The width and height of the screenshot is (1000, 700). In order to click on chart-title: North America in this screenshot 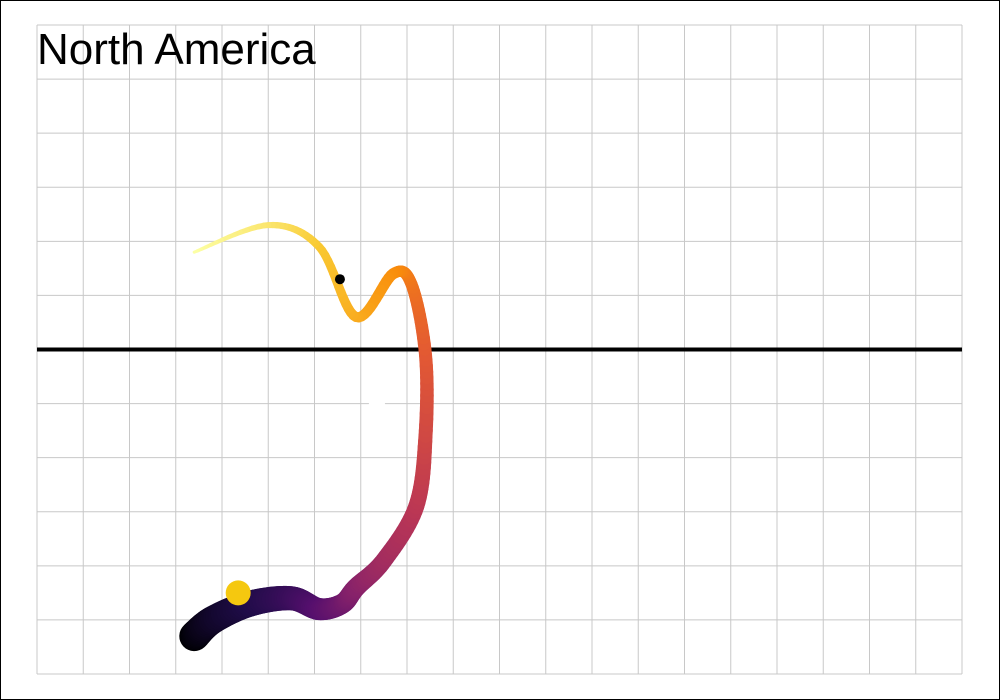, I will do `click(176, 49)`.